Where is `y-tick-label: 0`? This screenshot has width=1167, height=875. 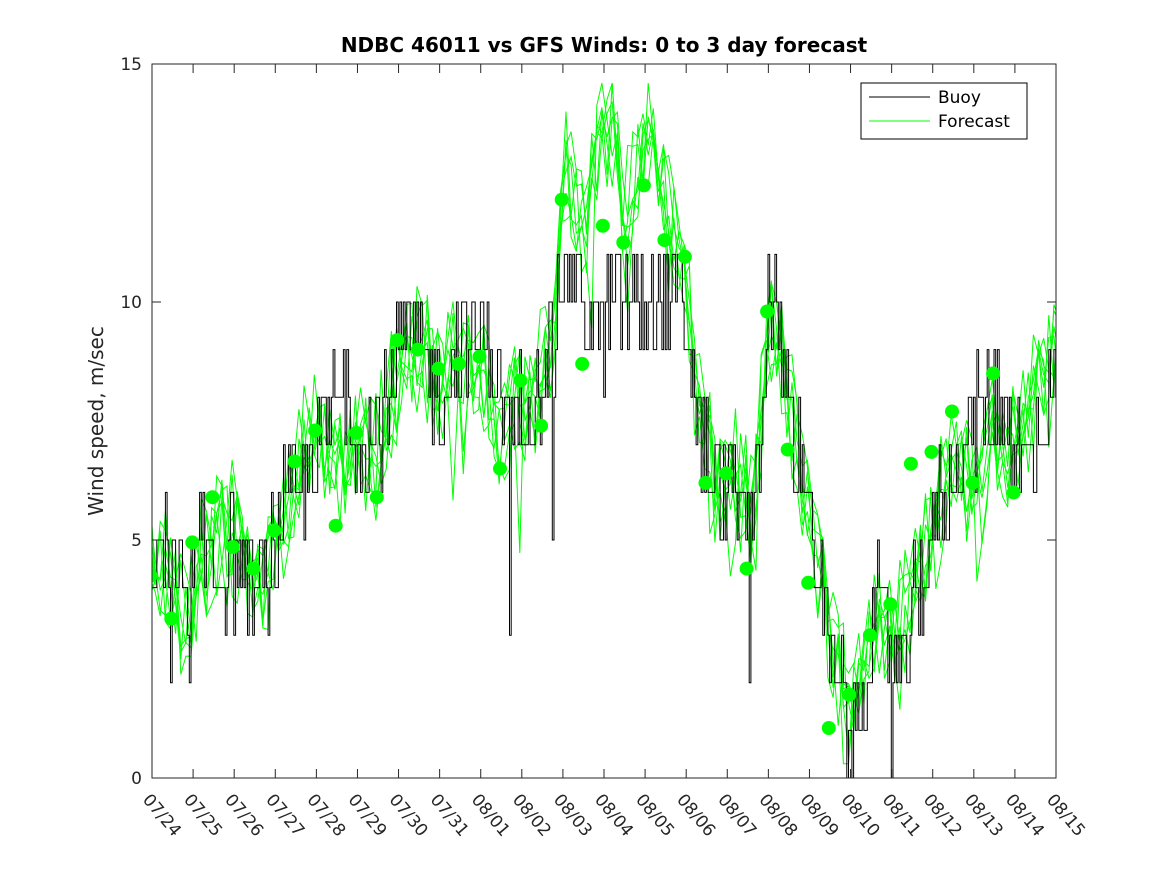
y-tick-label: 0 is located at coordinates (136, 779).